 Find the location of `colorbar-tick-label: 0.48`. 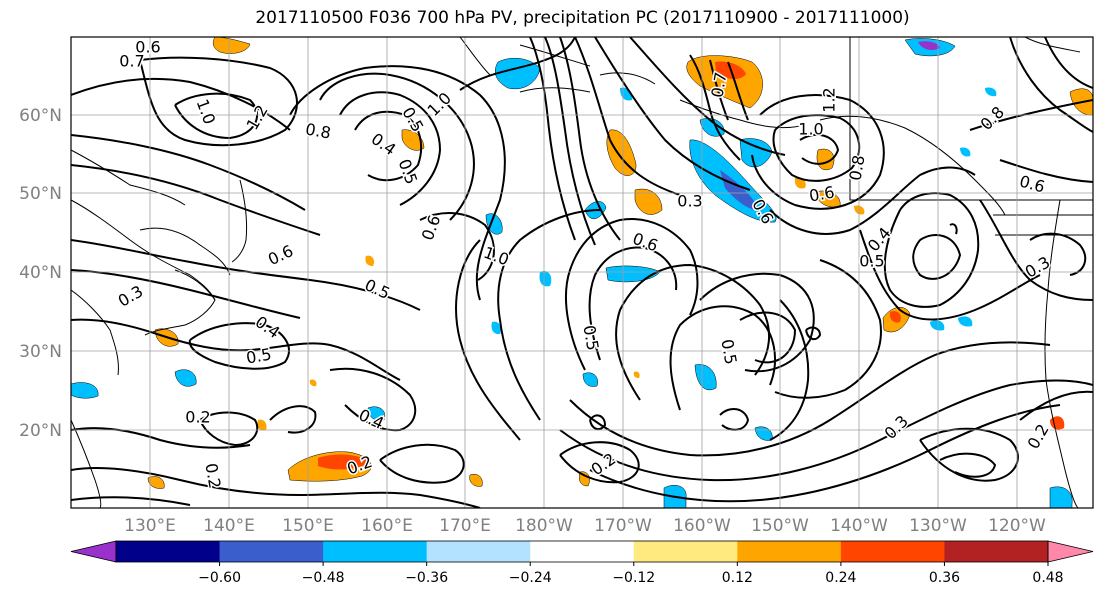

colorbar-tick-label: 0.48 is located at coordinates (1047, 578).